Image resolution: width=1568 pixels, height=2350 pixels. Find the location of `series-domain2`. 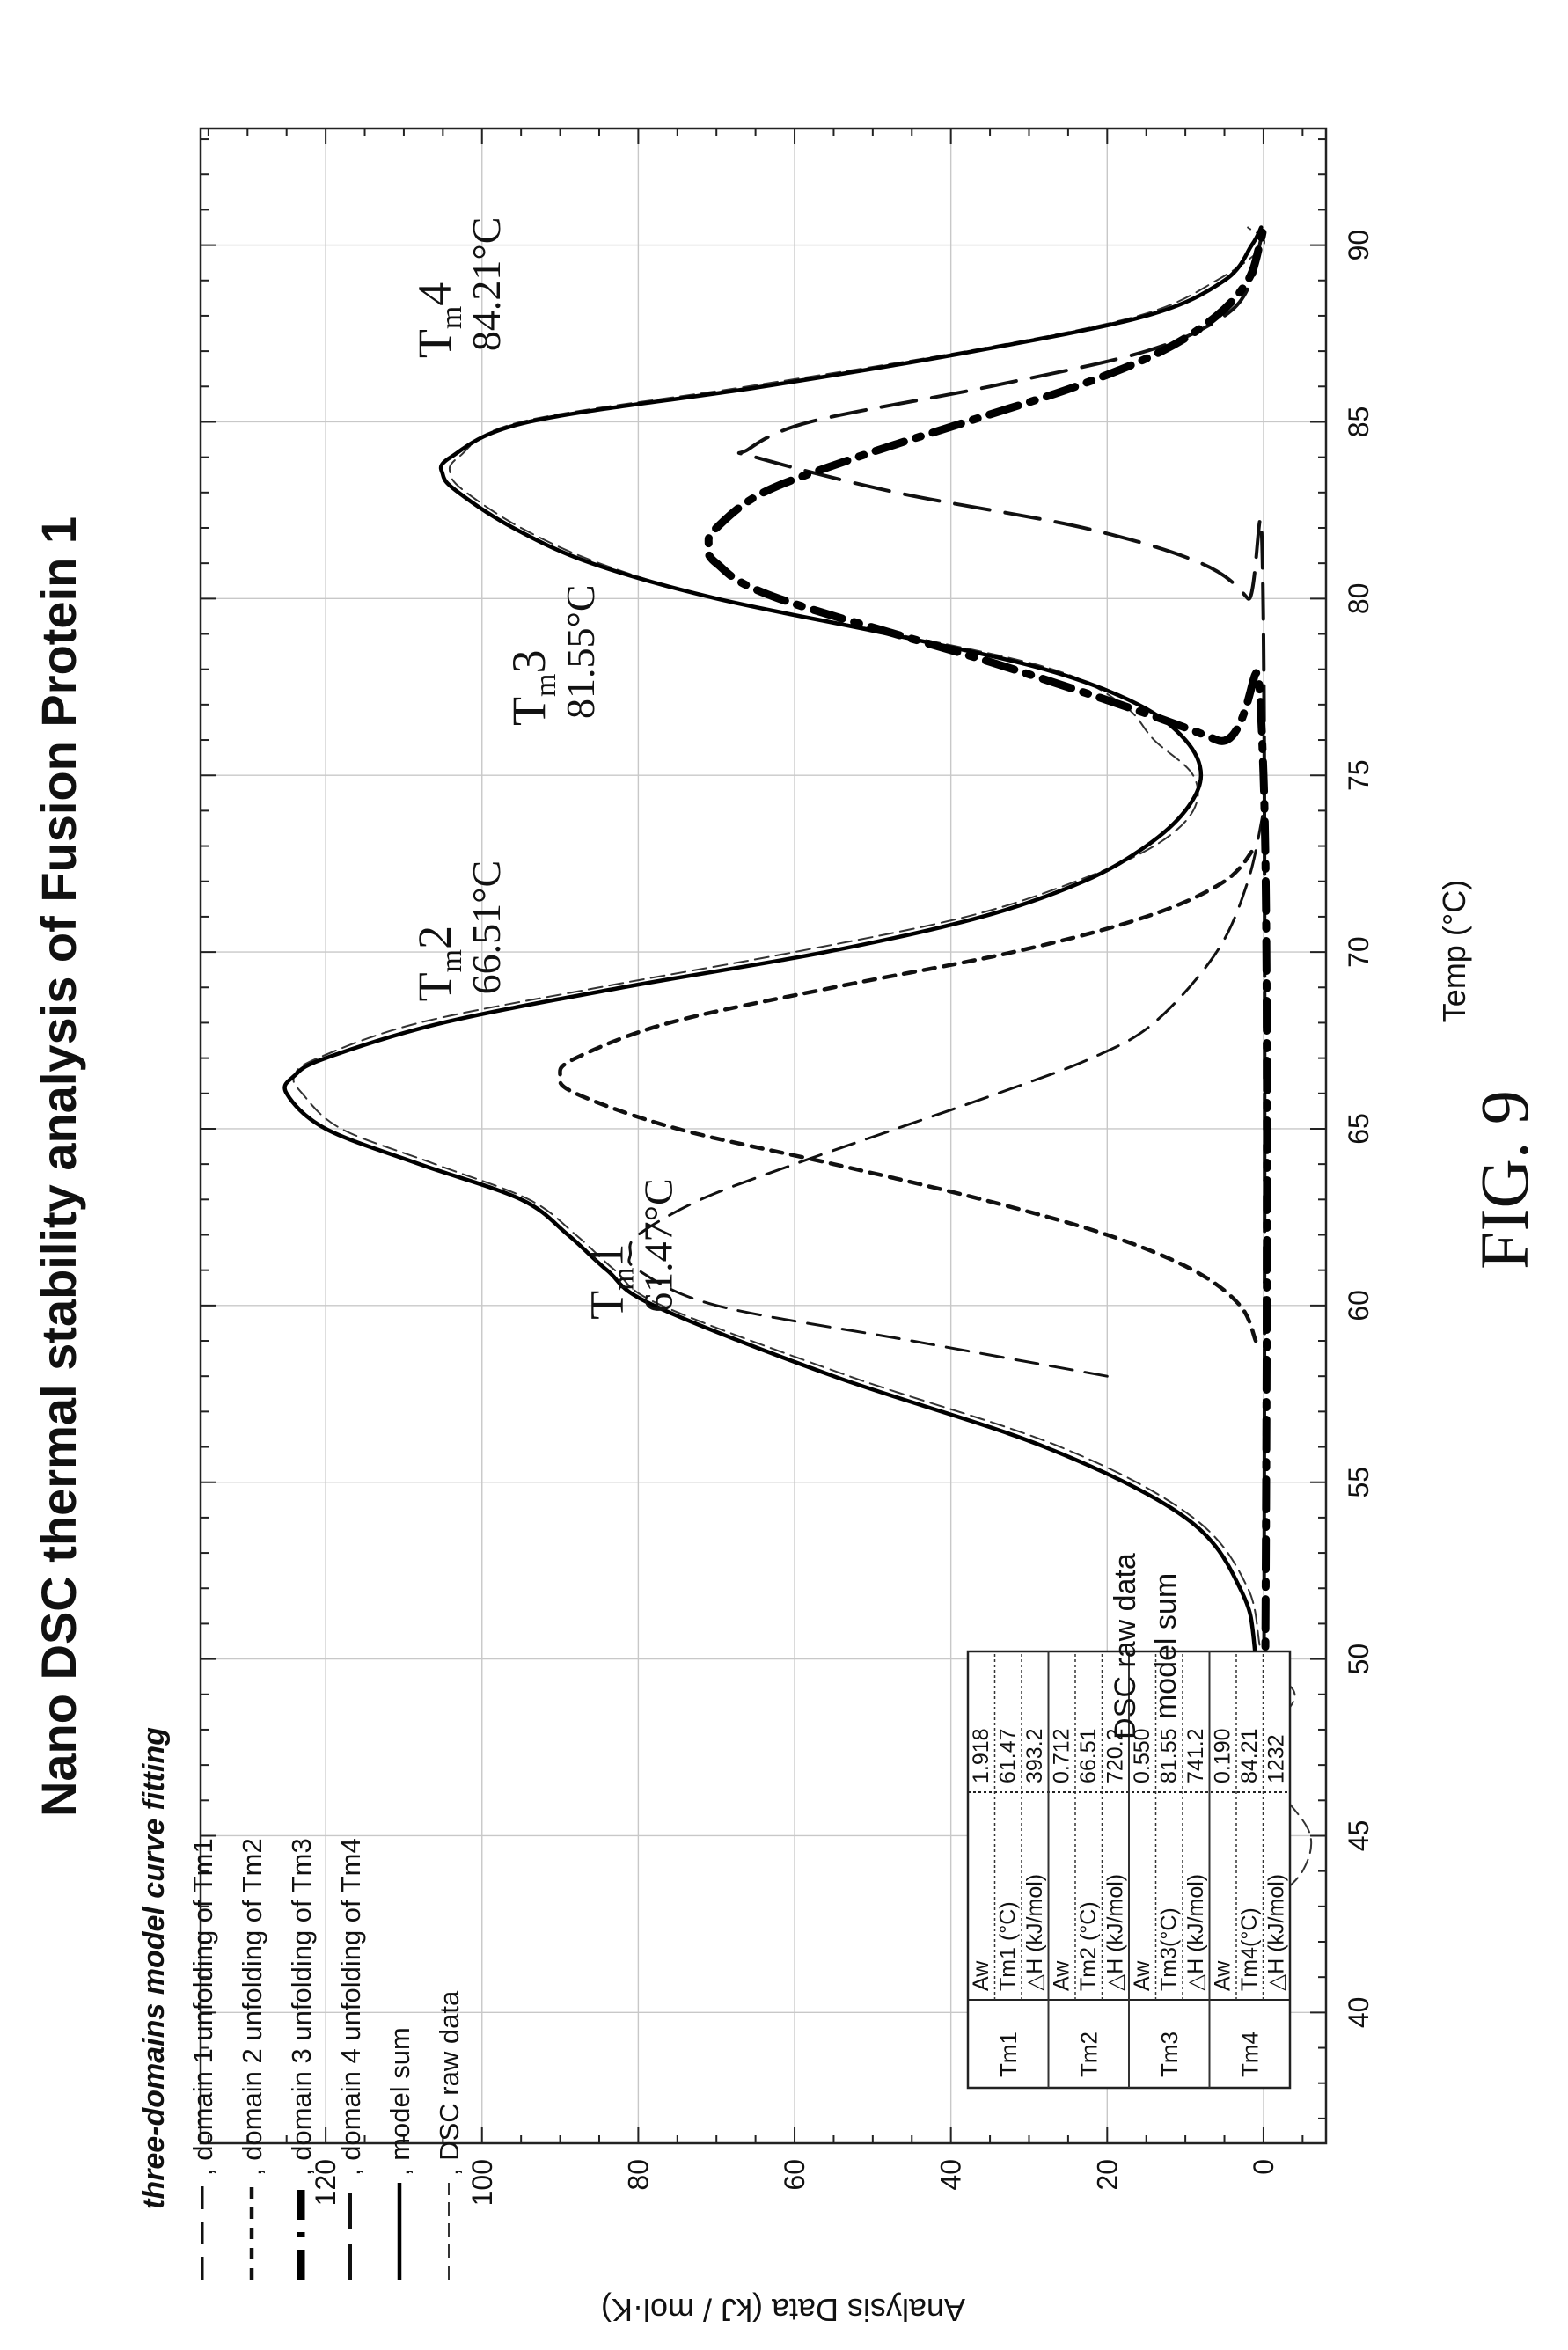

series-domain2 is located at coordinates (908, 1093).